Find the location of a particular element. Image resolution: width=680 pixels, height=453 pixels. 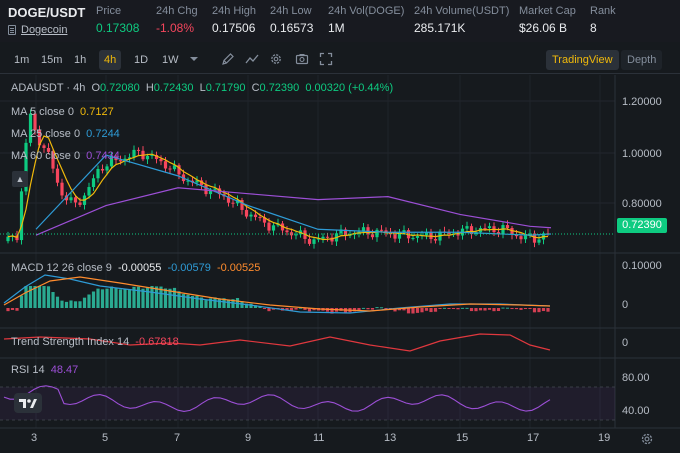

rsi-band is located at coordinates (307, 403).